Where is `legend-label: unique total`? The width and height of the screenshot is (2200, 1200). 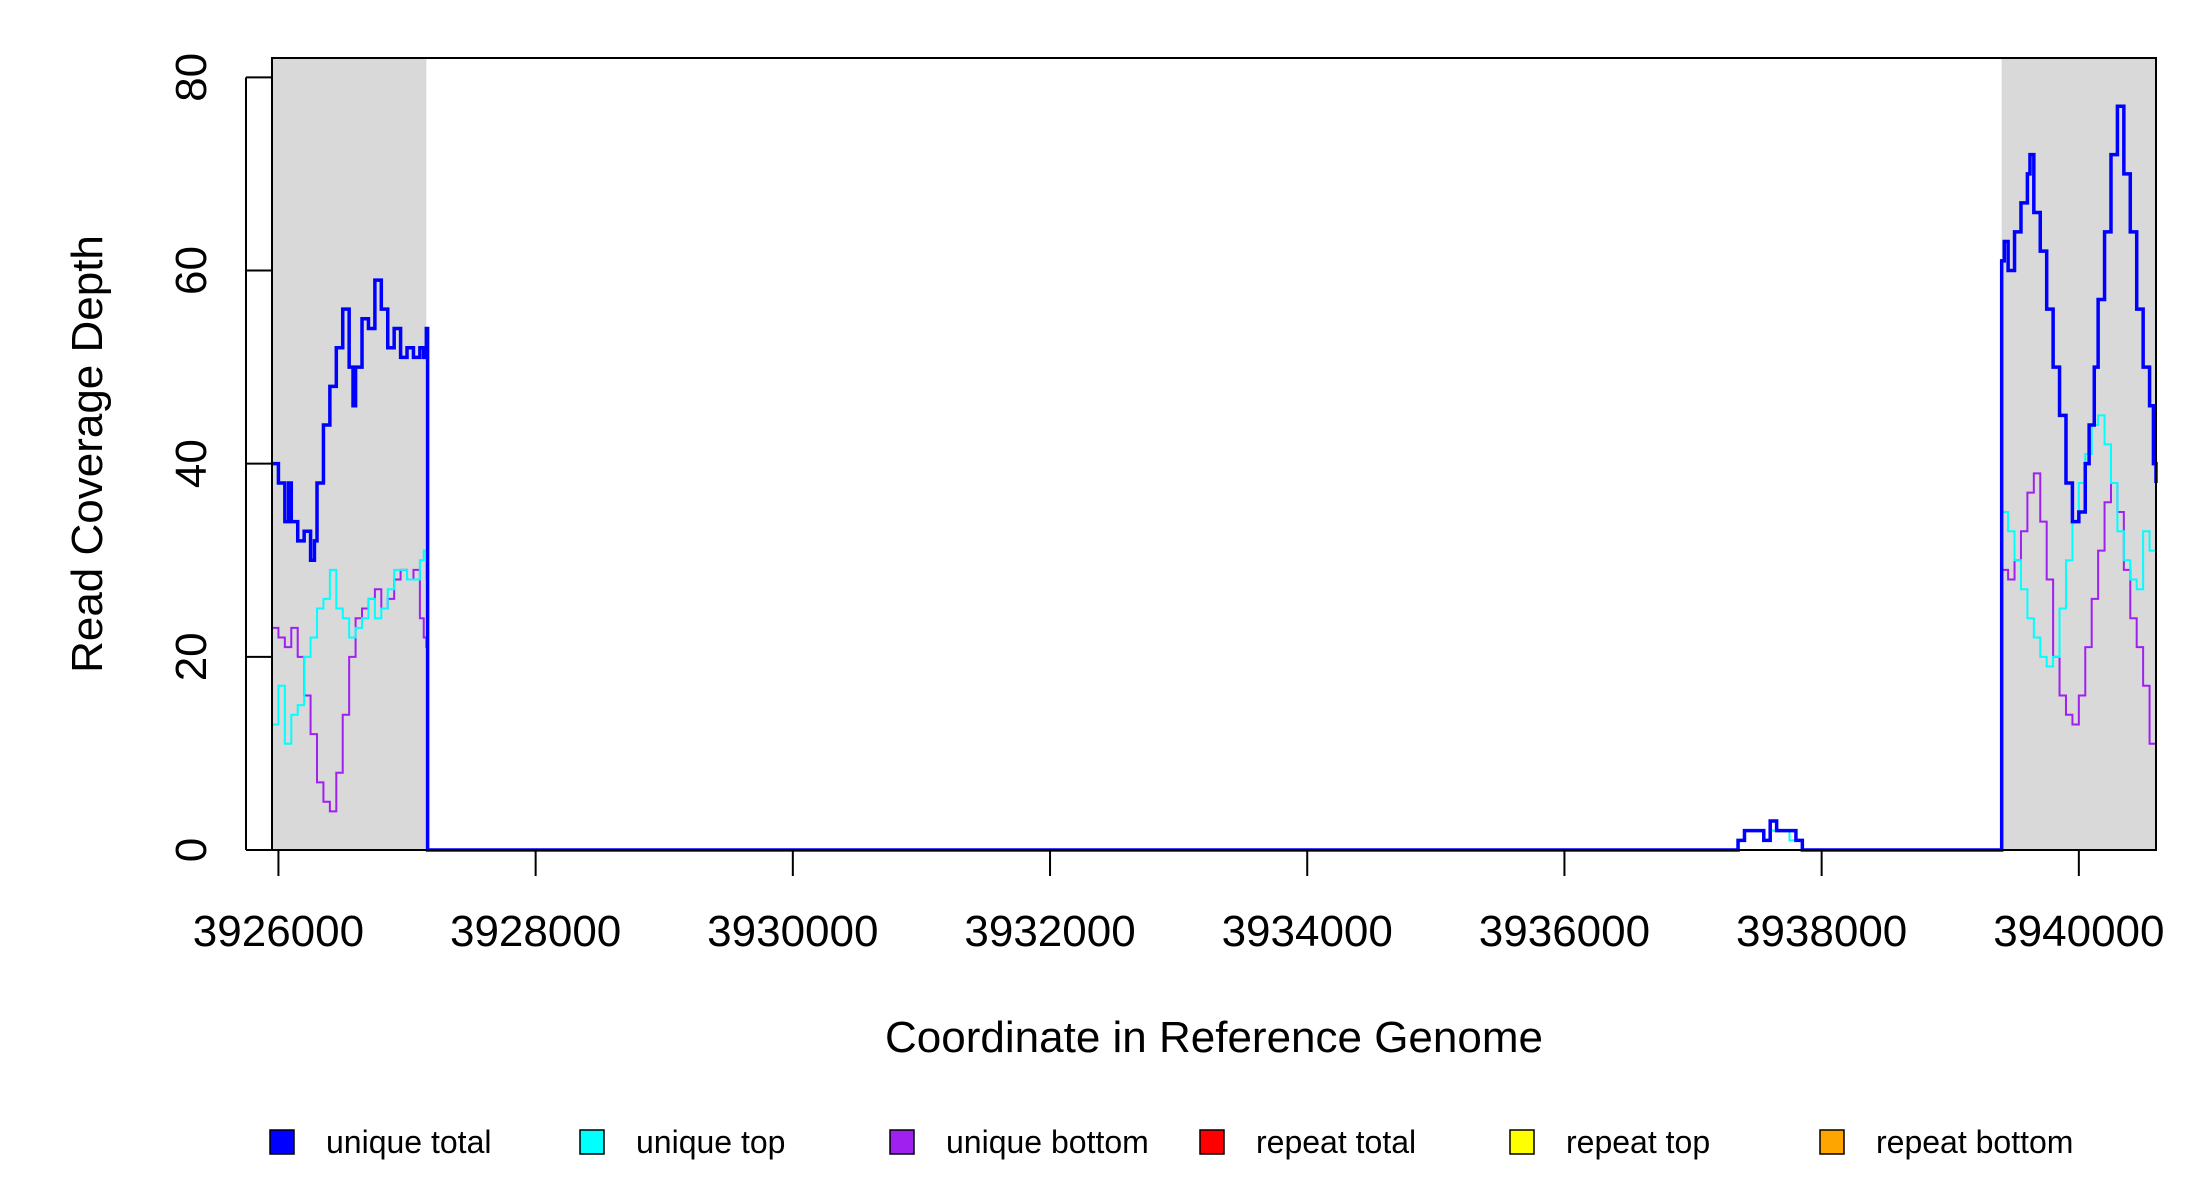
legend-label: unique total is located at coordinates (408, 1142).